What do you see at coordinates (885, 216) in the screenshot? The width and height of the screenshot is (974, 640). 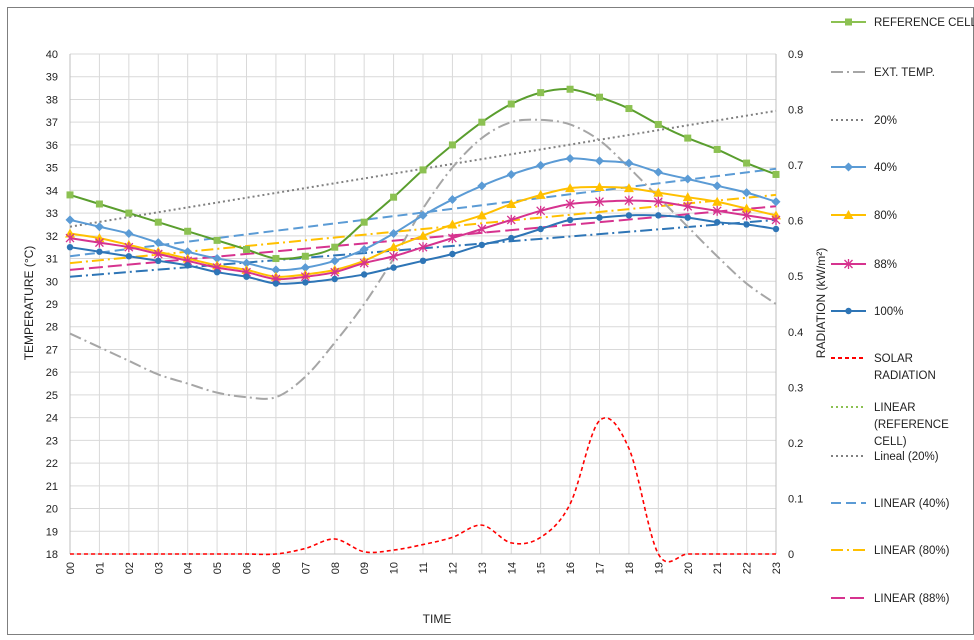 I see `legend-label-line: 80%` at bounding box center [885, 216].